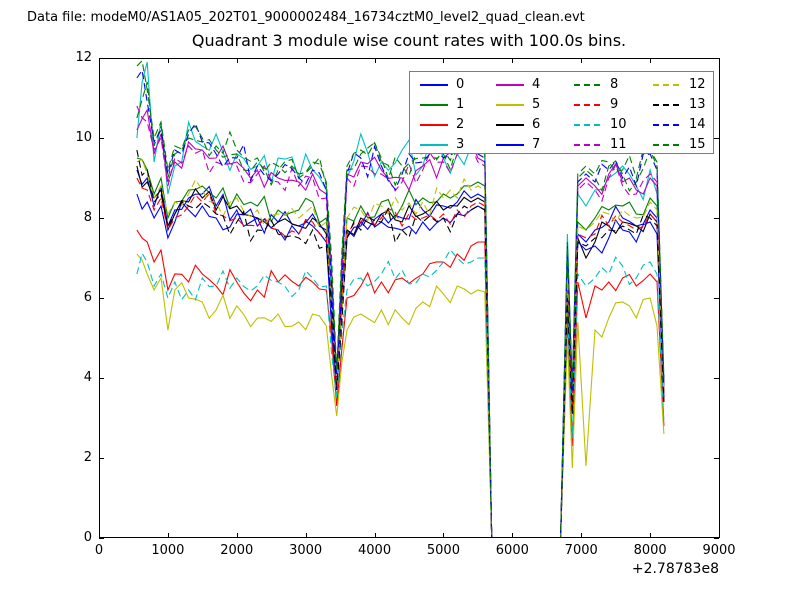 The height and width of the screenshot is (600, 800). I want to click on legend-item-3: 3, so click(456, 142).